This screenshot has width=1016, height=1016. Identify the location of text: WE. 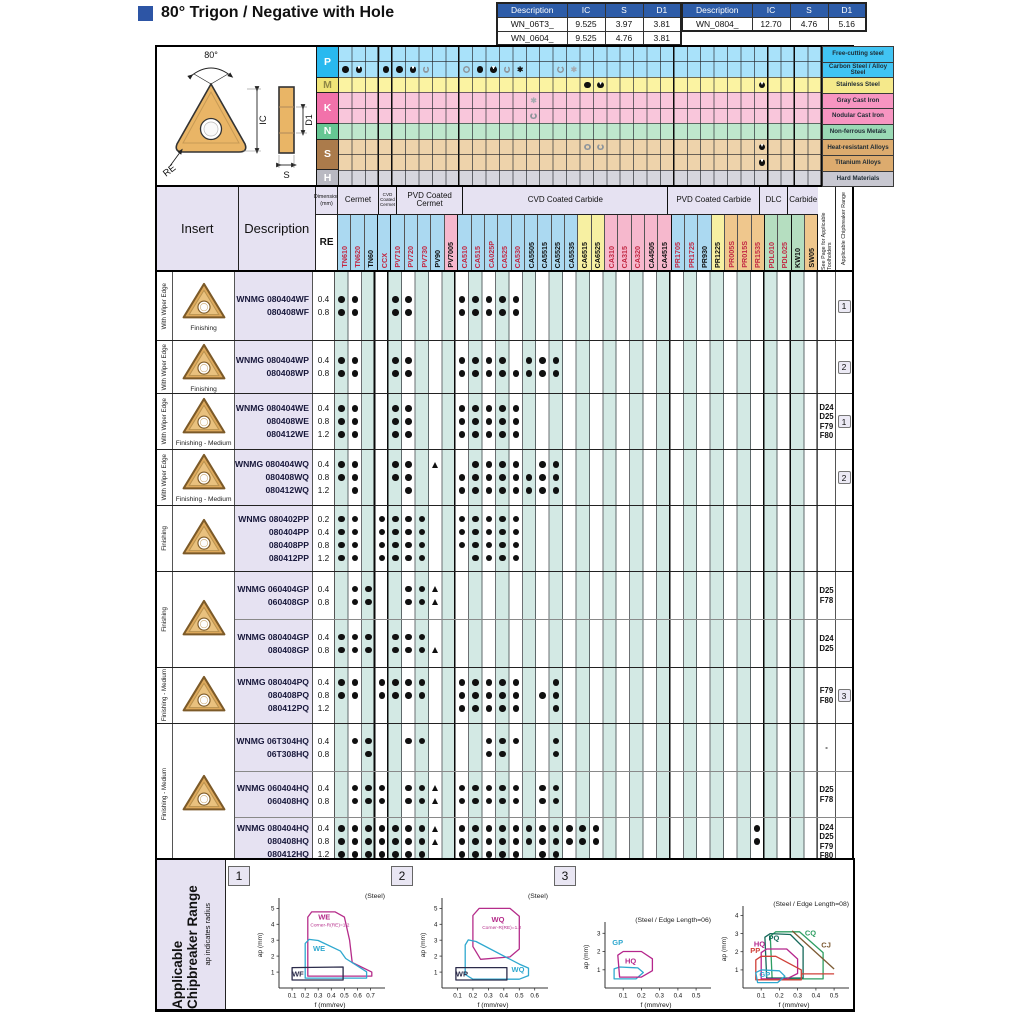
(319, 948).